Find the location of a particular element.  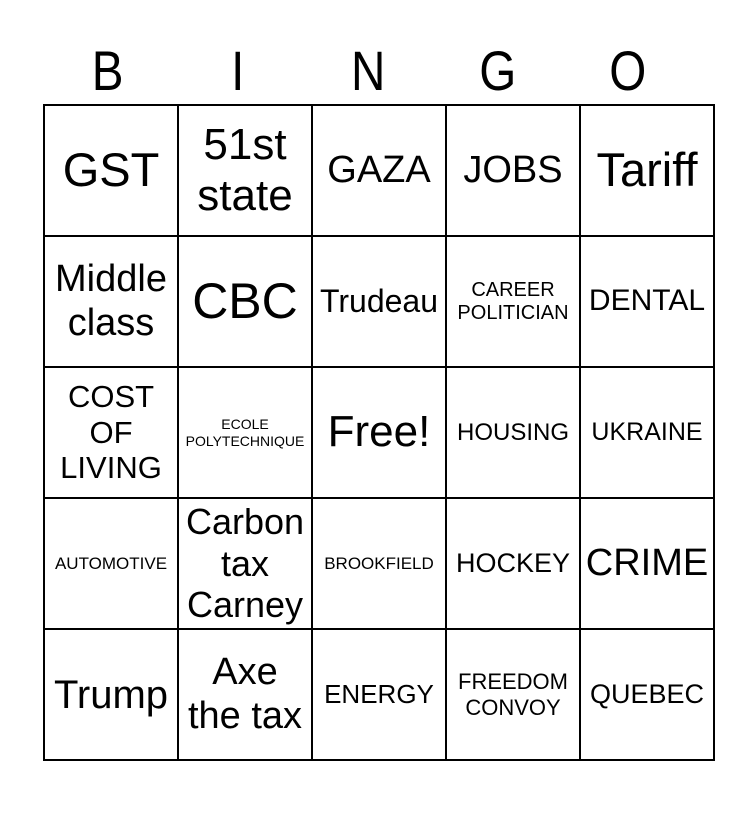

bingo-cell-r5c4: FREEDOM CONVOY is located at coordinates (513, 694).